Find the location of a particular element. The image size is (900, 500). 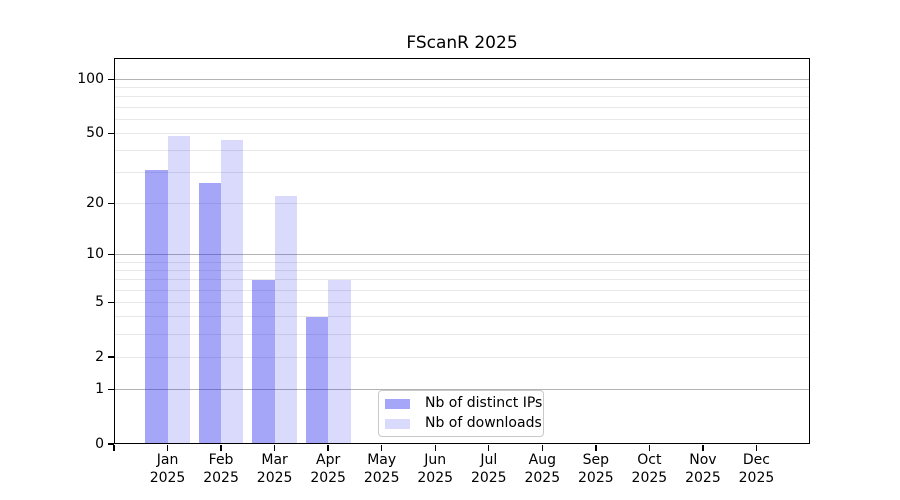

y-tick-label: 10 is located at coordinates (95, 254).